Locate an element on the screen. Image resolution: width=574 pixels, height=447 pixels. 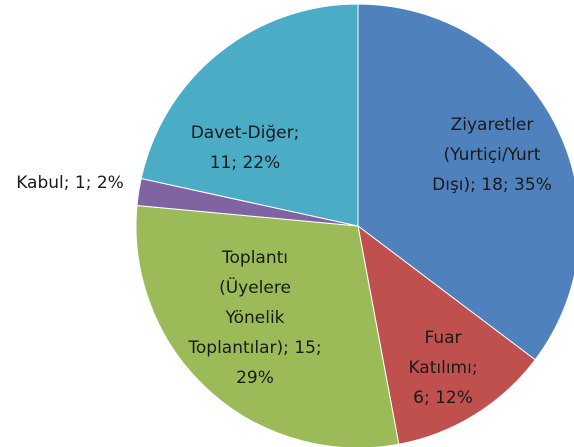
data-label: Davet-Diğer; 11; 22% is located at coordinates (245, 148).